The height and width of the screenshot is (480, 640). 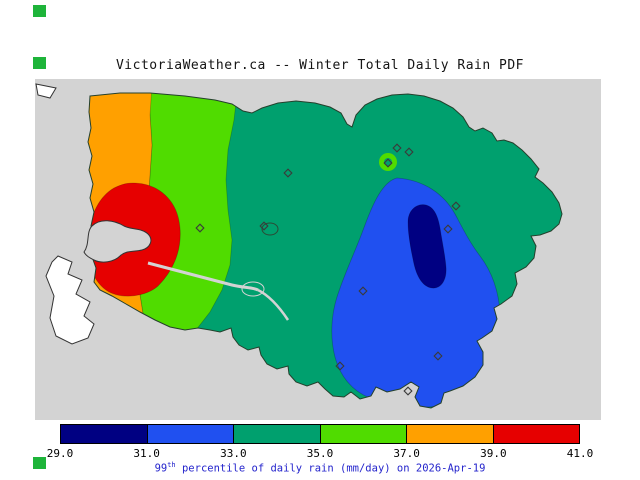 What do you see at coordinates (117, 241) in the screenshot?
I see `harbour-inlet` at bounding box center [117, 241].